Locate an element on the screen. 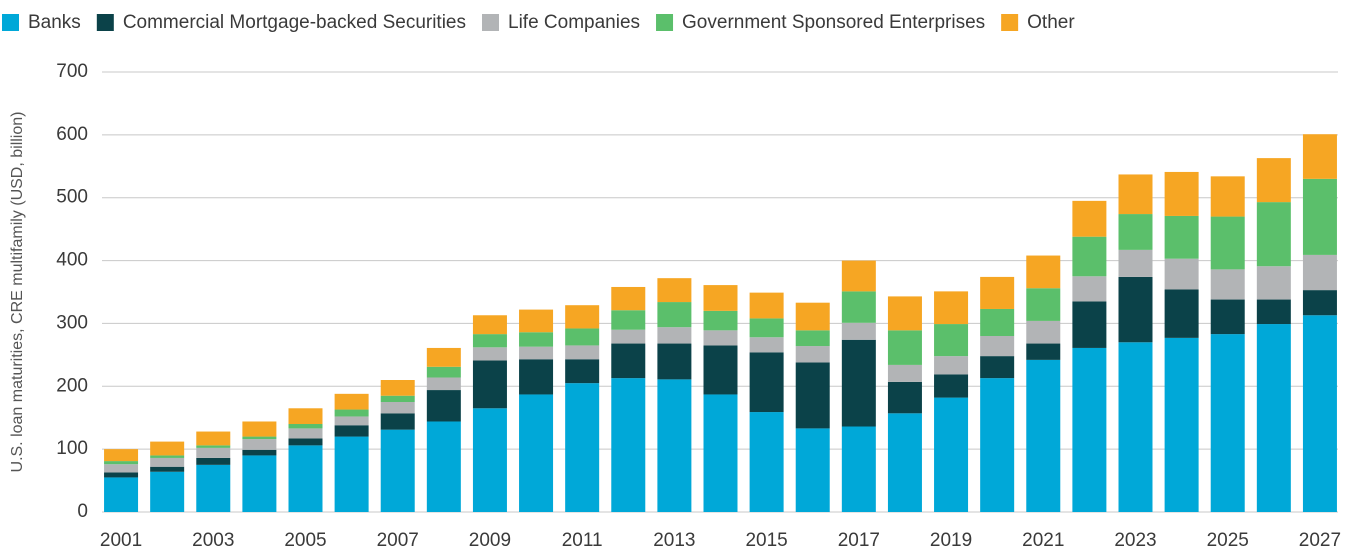  y-tick-label: 500 is located at coordinates (72, 197).